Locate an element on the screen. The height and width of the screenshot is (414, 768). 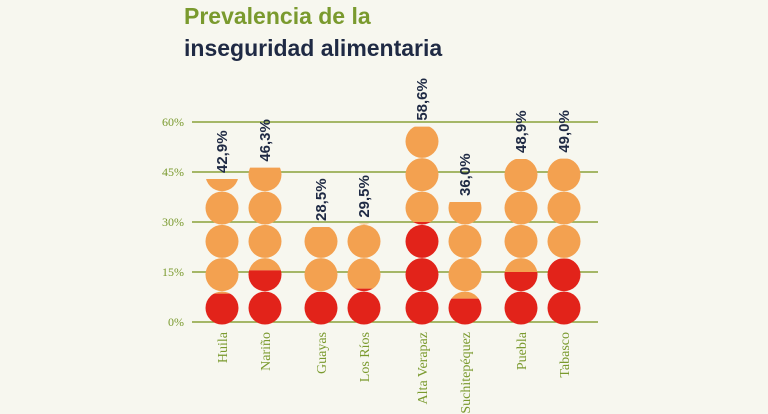
category-label: Puebla is located at coordinates (522, 350).